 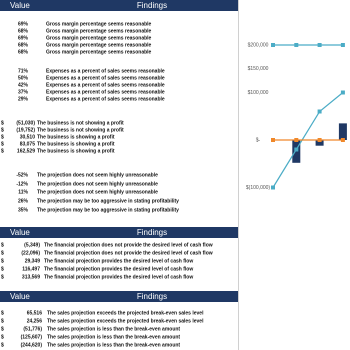 What do you see at coordinates (32, 245) in the screenshot?
I see `value: (5,349)` at bounding box center [32, 245].